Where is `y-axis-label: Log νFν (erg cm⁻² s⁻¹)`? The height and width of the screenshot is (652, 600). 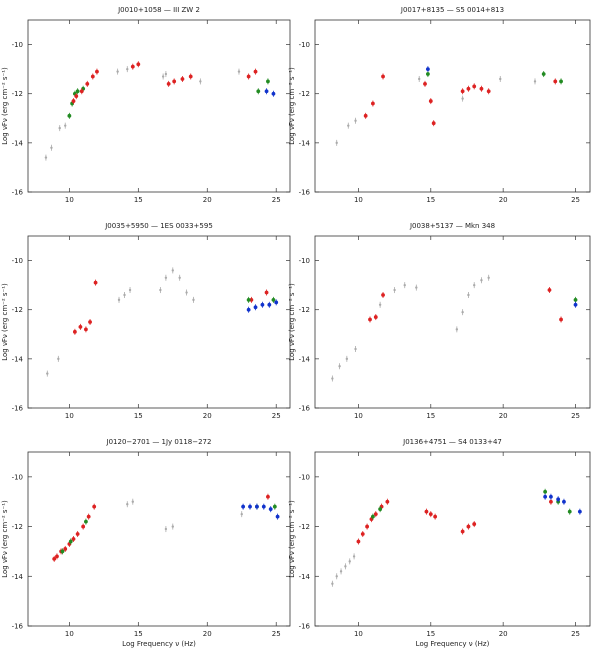
y-axis-label: Log νFν (erg cm⁻² s⁻¹) is located at coordinates (5, 322).